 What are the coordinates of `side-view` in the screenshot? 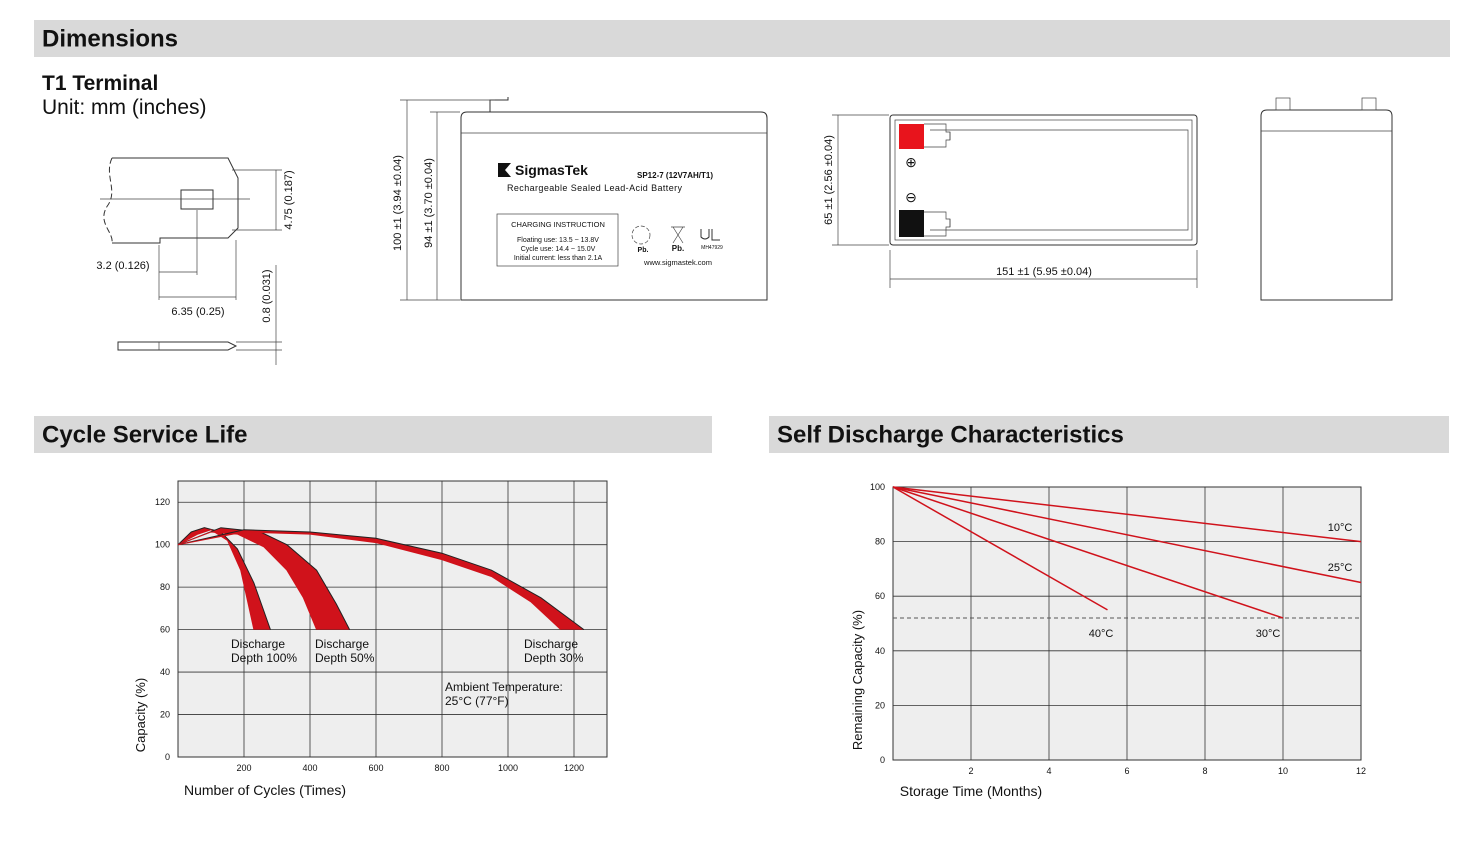 It's located at (1326, 199).